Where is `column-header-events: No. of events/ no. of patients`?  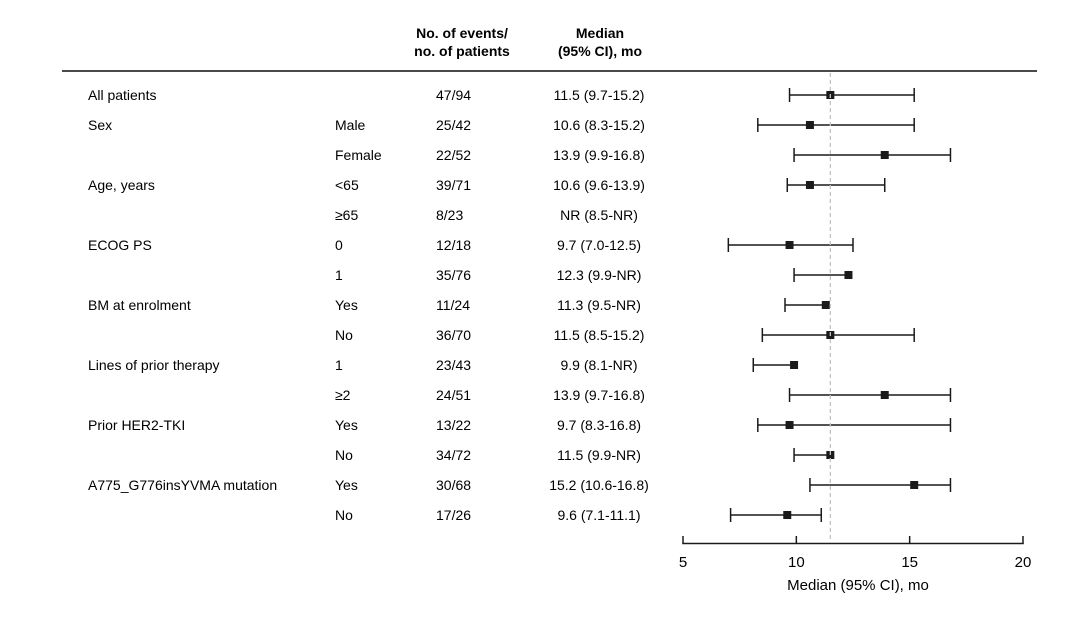 column-header-events: No. of events/ no. of patients is located at coordinates (462, 42).